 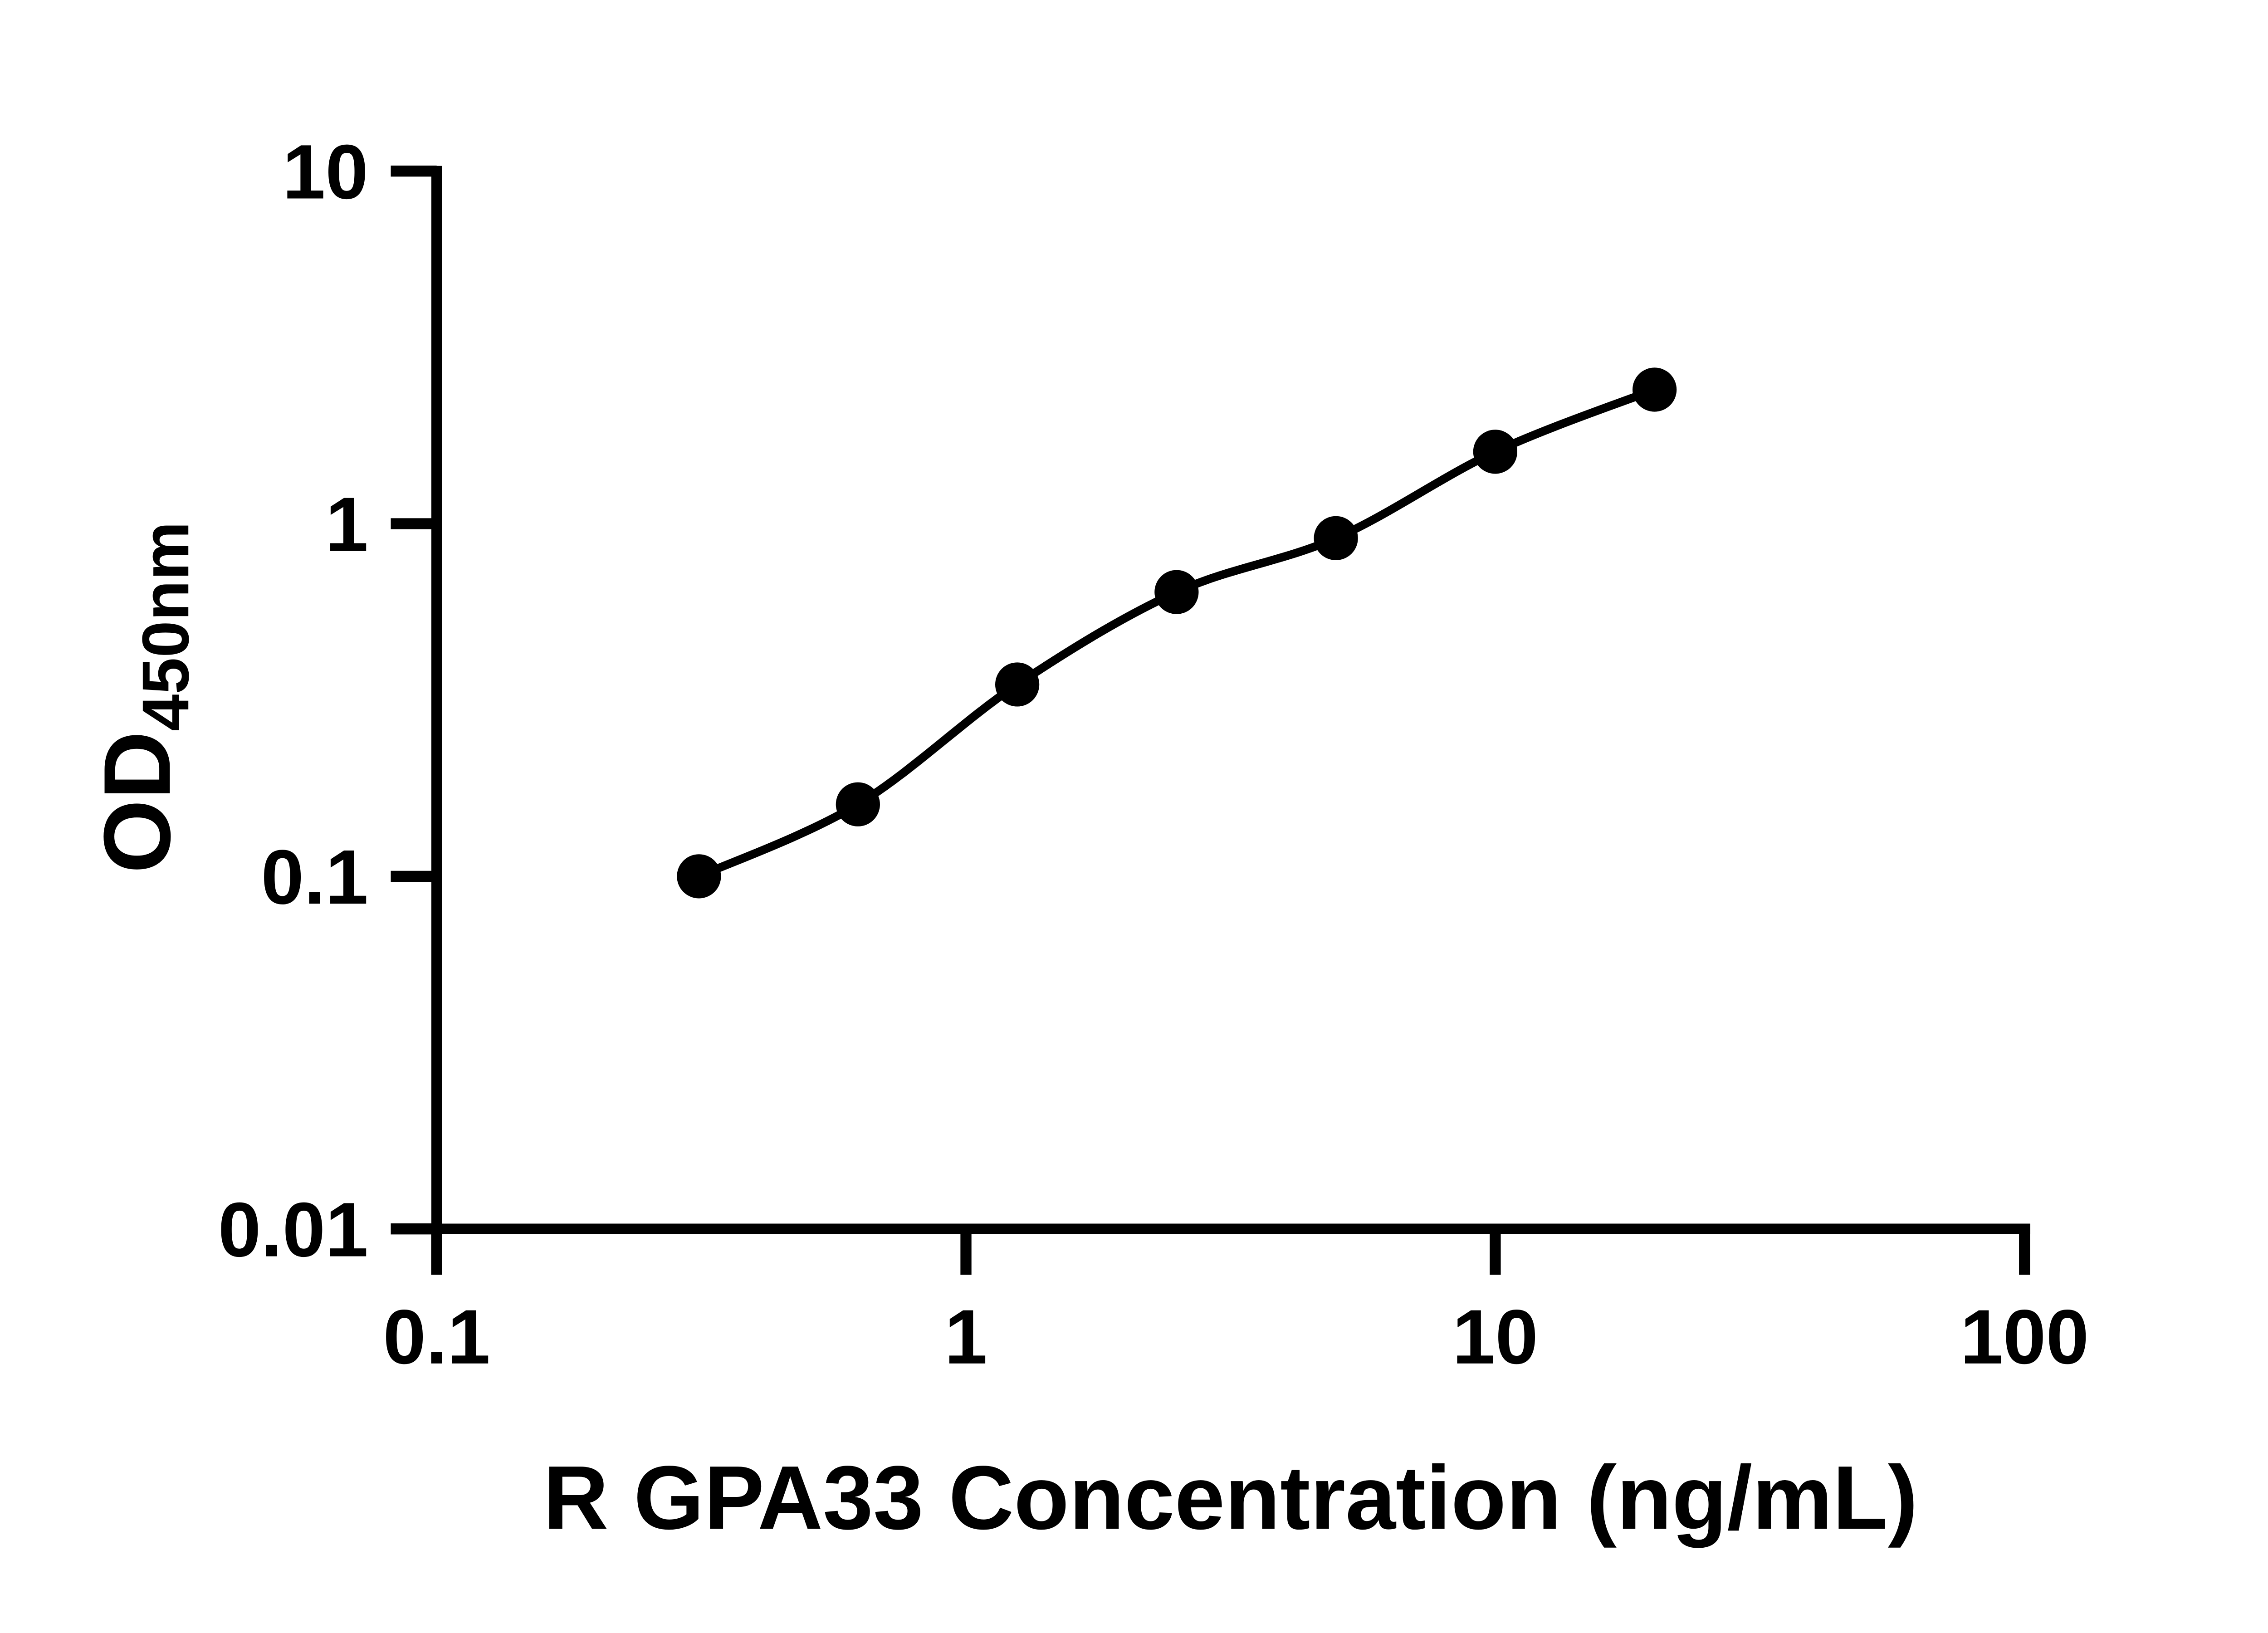 What do you see at coordinates (699, 876) in the screenshot?
I see `data-point-0.313` at bounding box center [699, 876].